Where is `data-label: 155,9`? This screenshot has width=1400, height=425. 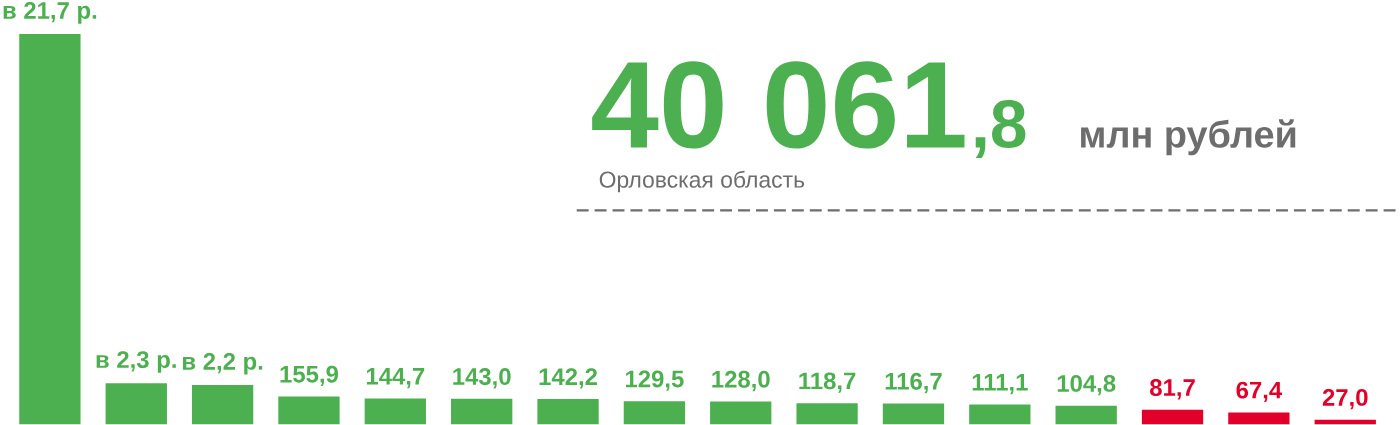
data-label: 155,9 is located at coordinates (309, 376).